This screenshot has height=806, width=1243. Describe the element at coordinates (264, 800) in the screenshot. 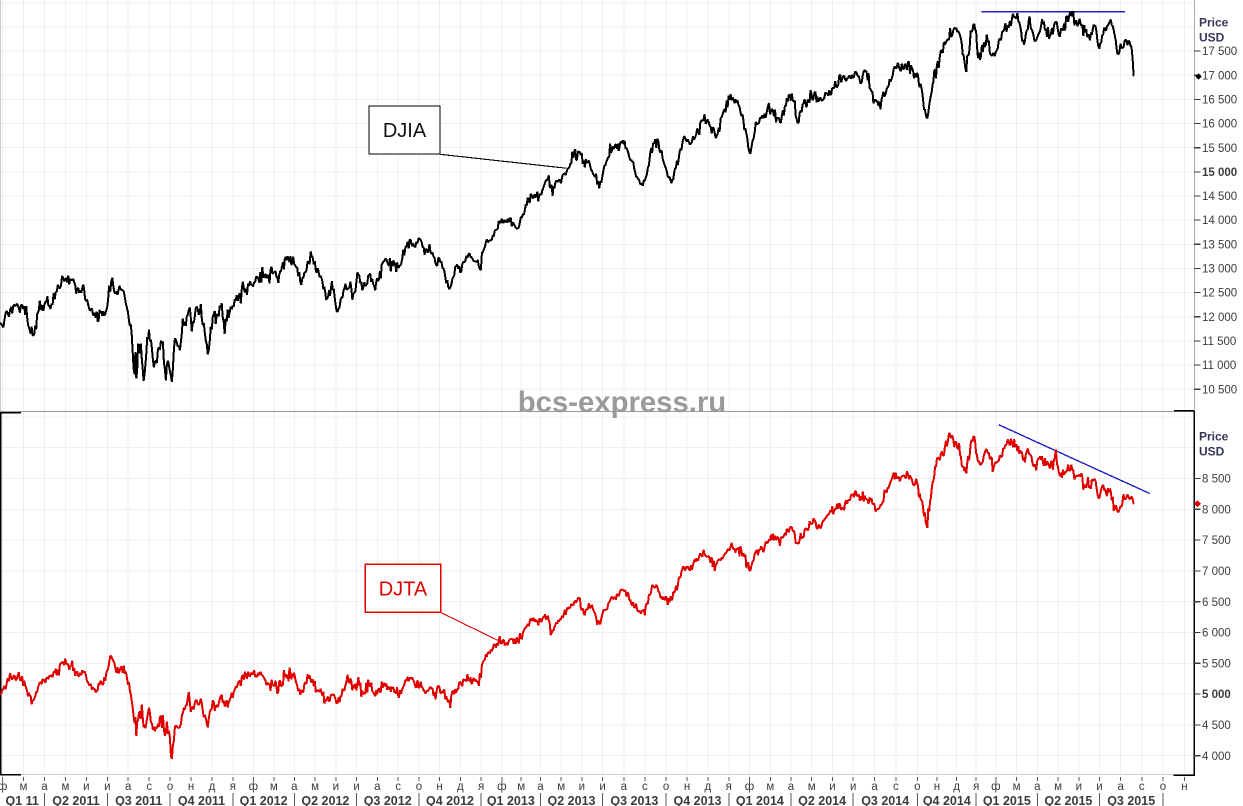

I see `svg-text: Q1 2012` at that location.